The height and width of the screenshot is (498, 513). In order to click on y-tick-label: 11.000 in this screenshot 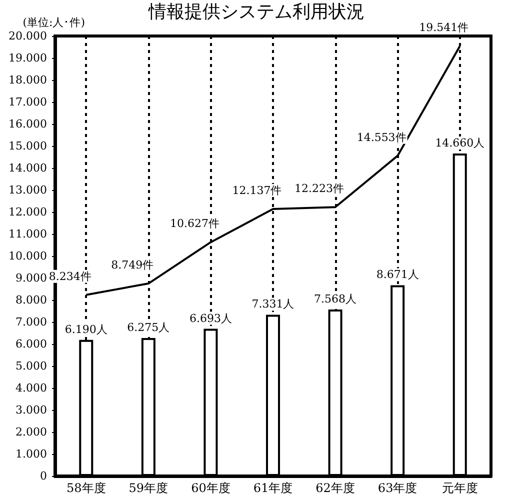, I will do `click(27, 234)`.